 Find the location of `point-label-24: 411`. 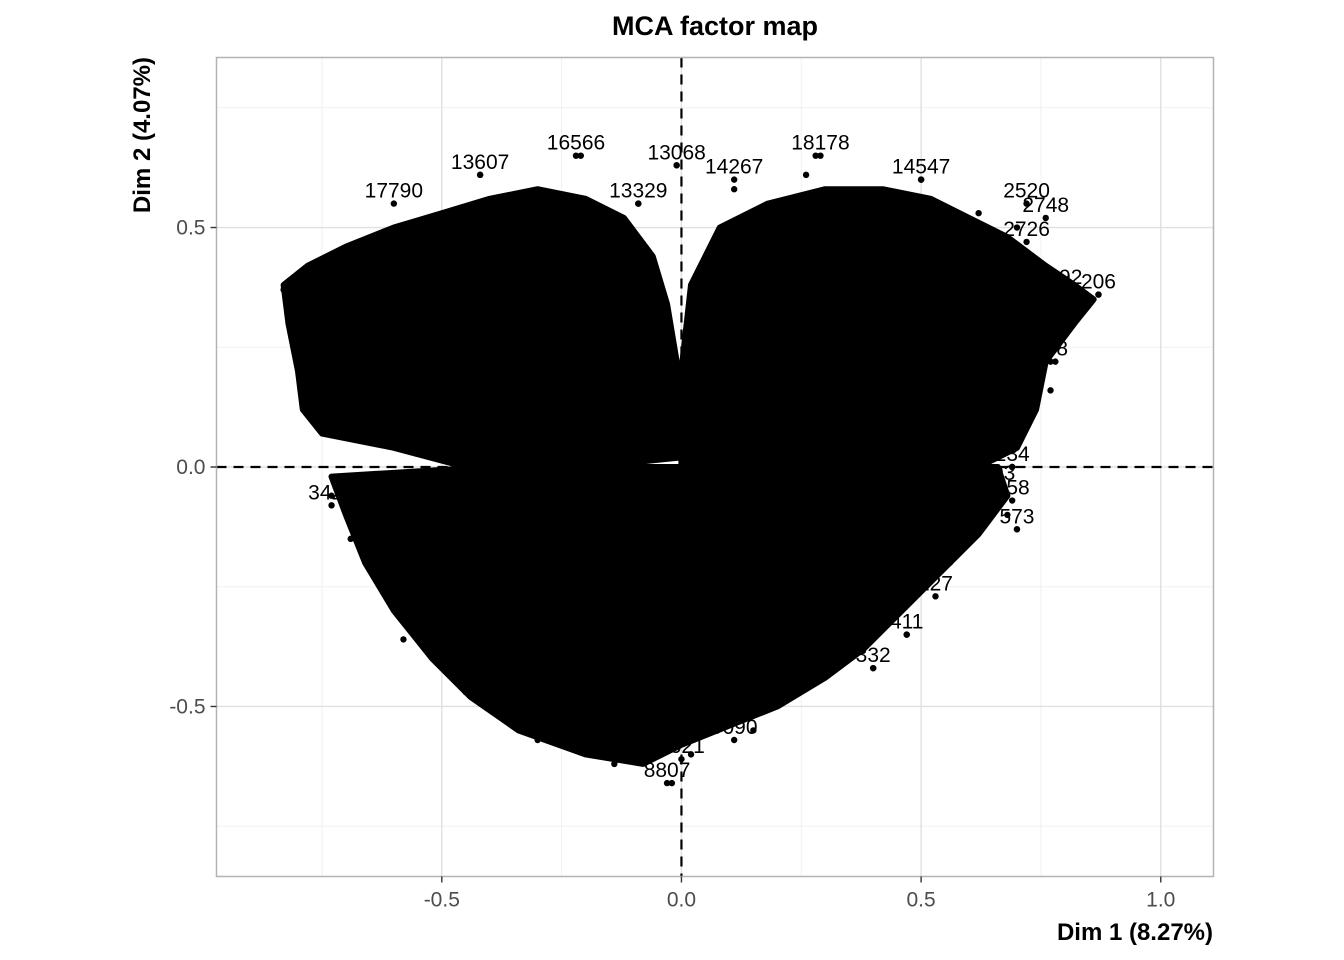

point-label-24: 411 is located at coordinates (906, 622).